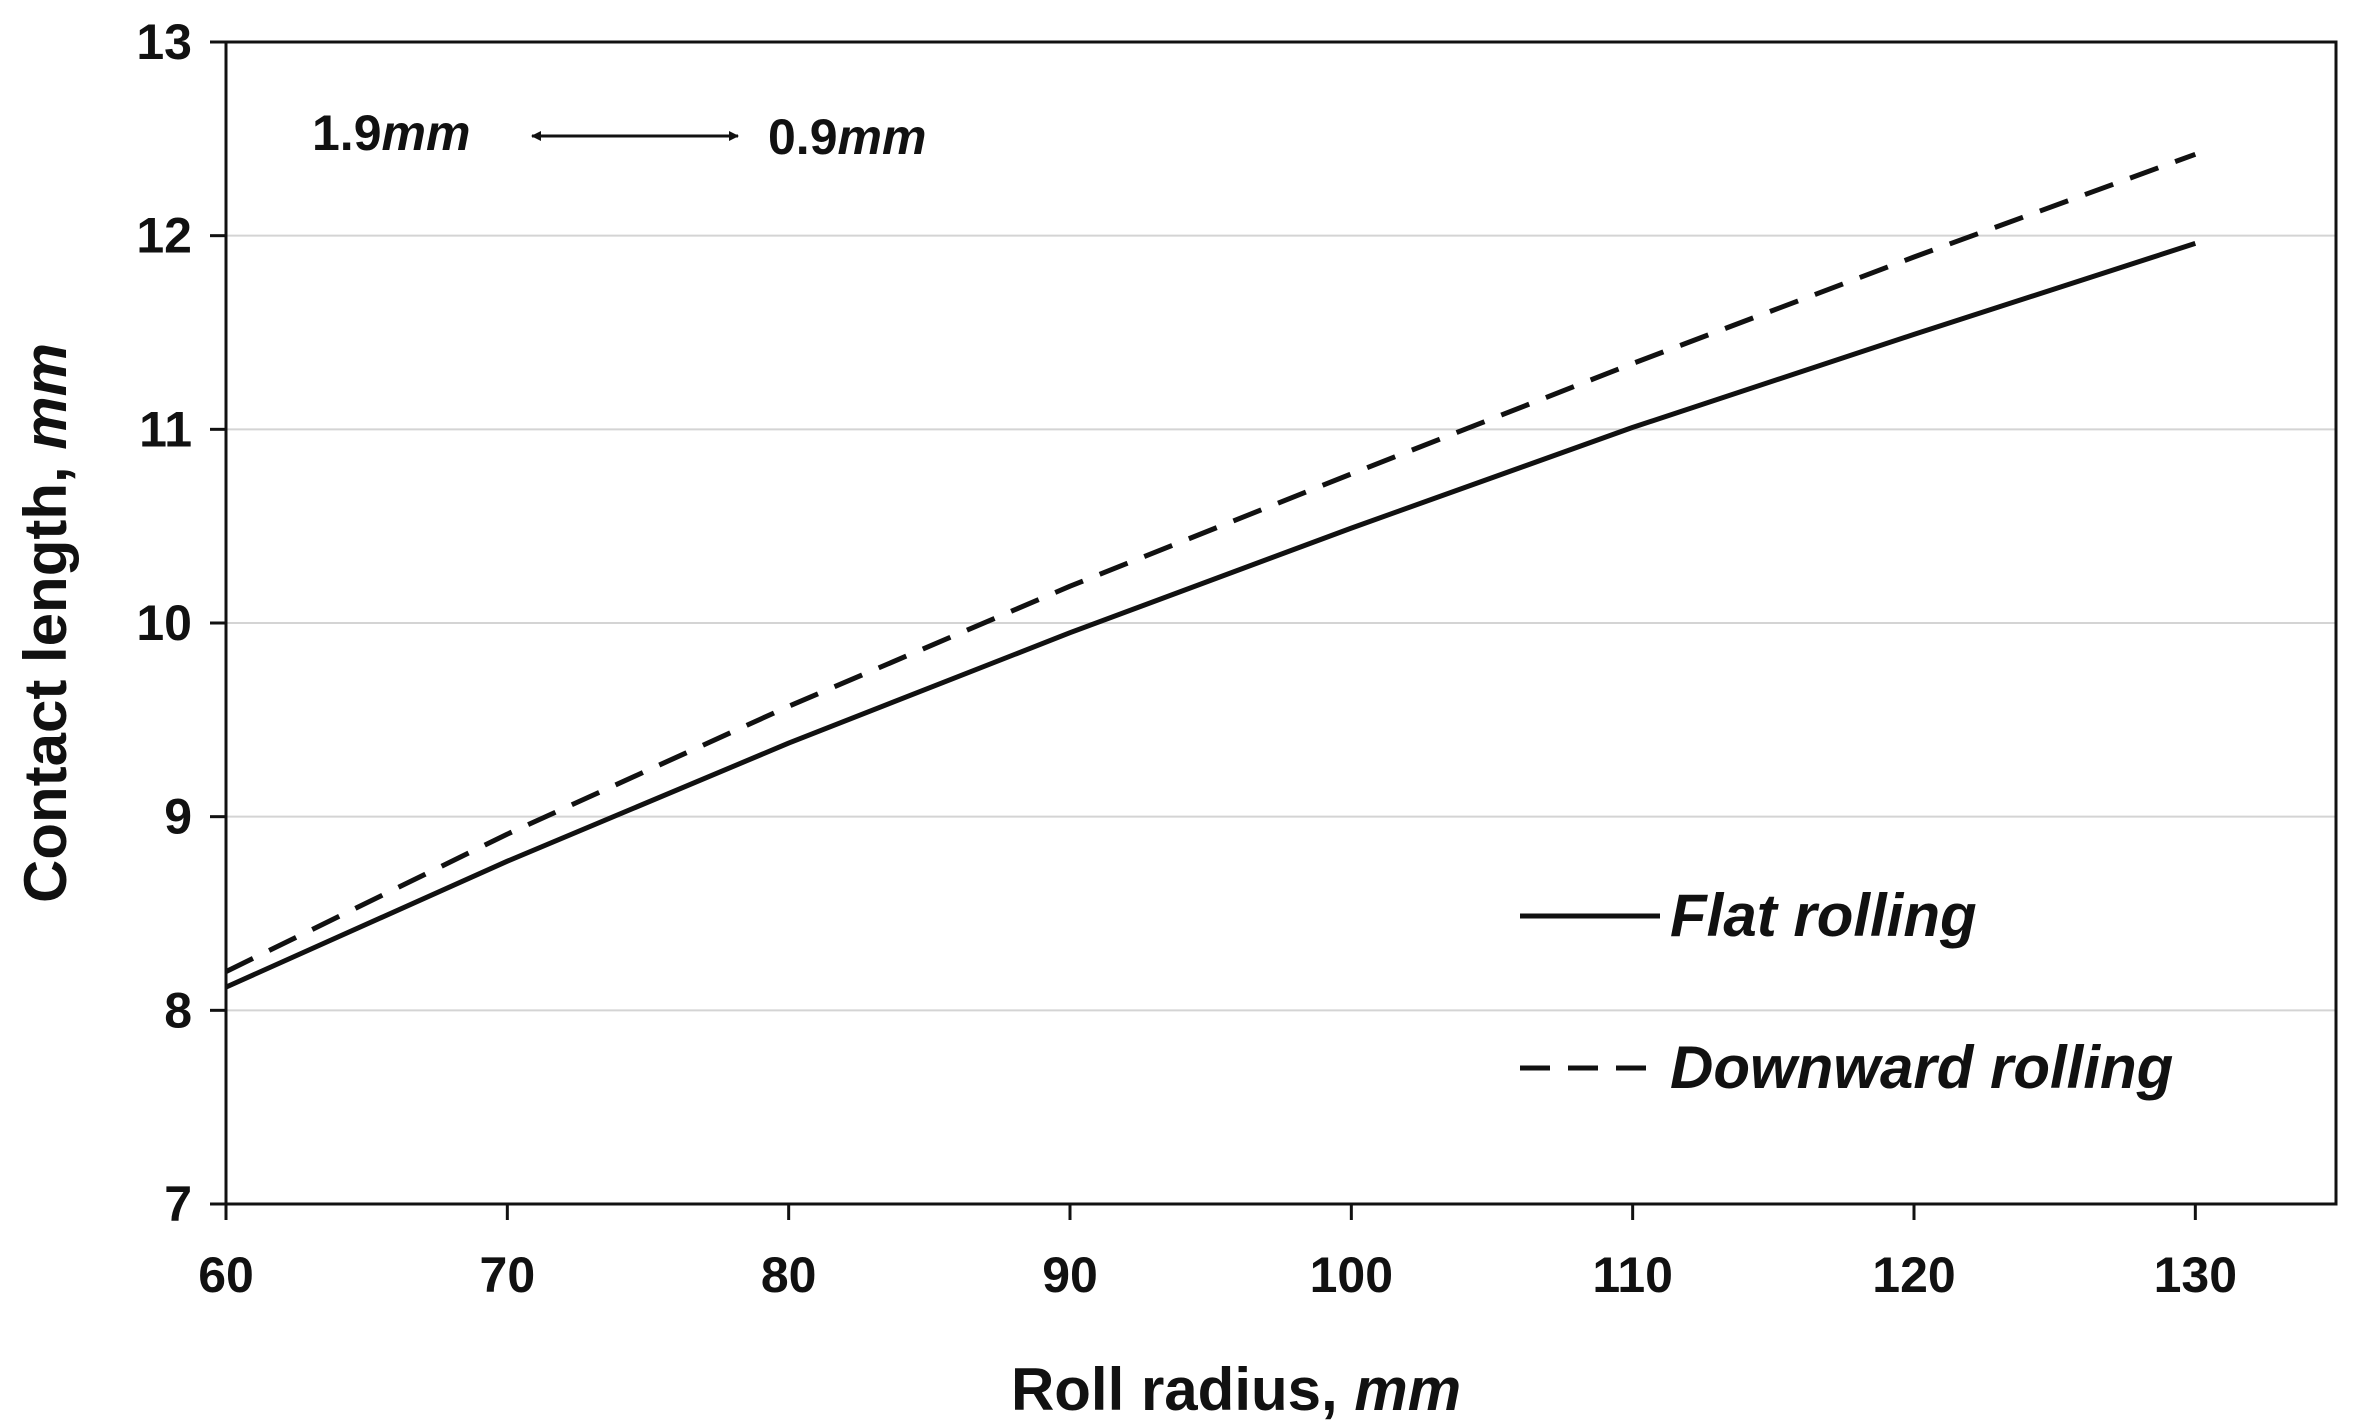 This screenshot has width=2356, height=1424. What do you see at coordinates (1070, 1275) in the screenshot?
I see `x-tick-label-90: 90` at bounding box center [1070, 1275].